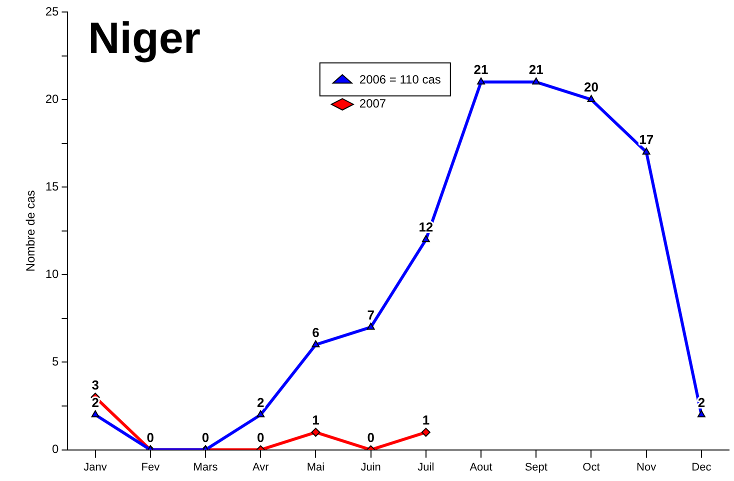  I want to click on x-tick-label: Nov, so click(646, 467).